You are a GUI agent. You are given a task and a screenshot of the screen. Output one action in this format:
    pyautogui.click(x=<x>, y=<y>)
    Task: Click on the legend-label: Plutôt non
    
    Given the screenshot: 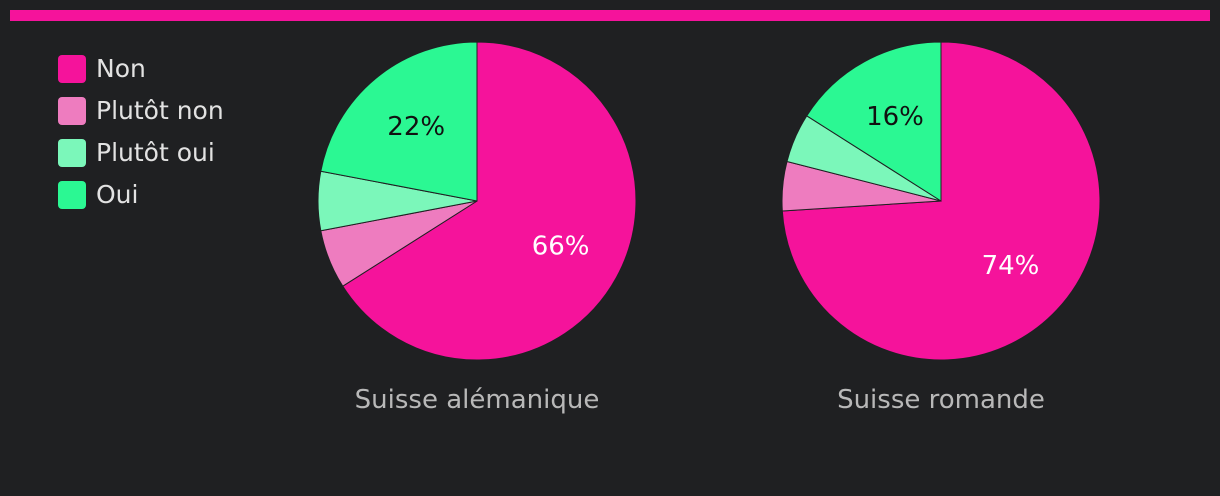 What is the action you would take?
    pyautogui.click(x=160, y=110)
    